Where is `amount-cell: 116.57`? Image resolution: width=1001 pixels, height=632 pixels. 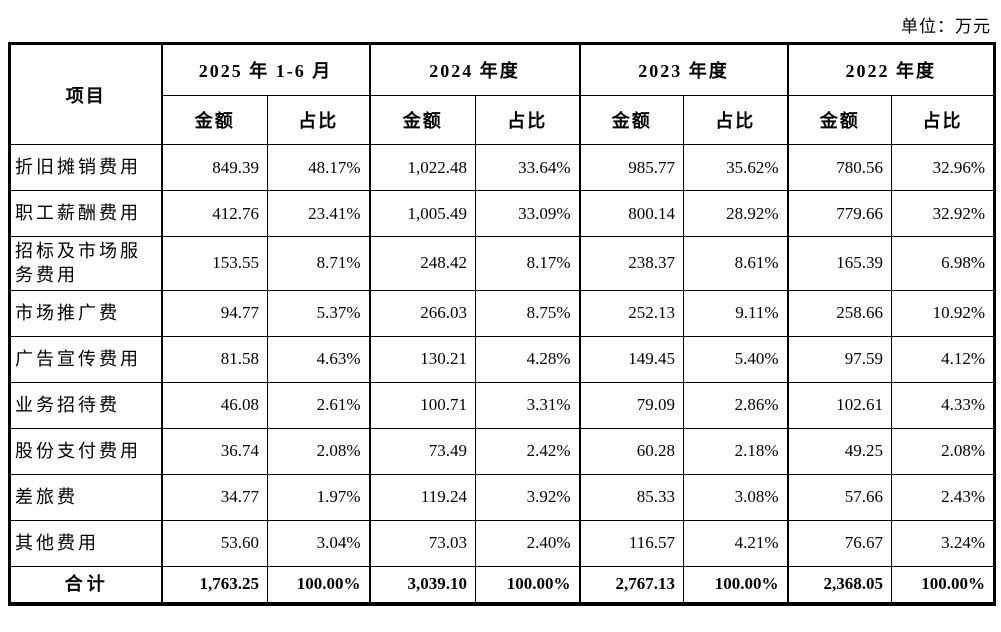 amount-cell: 116.57 is located at coordinates (631, 543).